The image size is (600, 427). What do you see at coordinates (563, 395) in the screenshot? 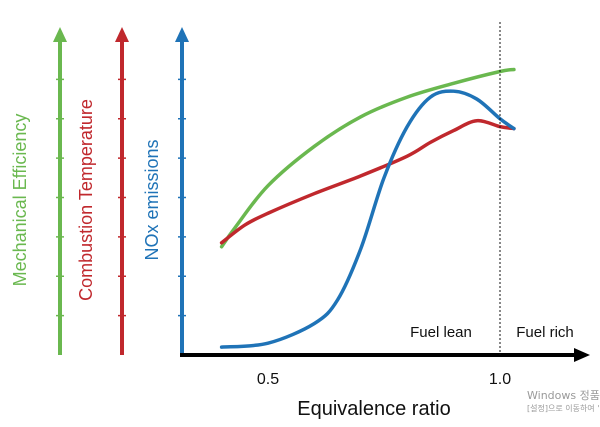
I see `watermark-line-1: Windows 정품 '` at bounding box center [563, 395].